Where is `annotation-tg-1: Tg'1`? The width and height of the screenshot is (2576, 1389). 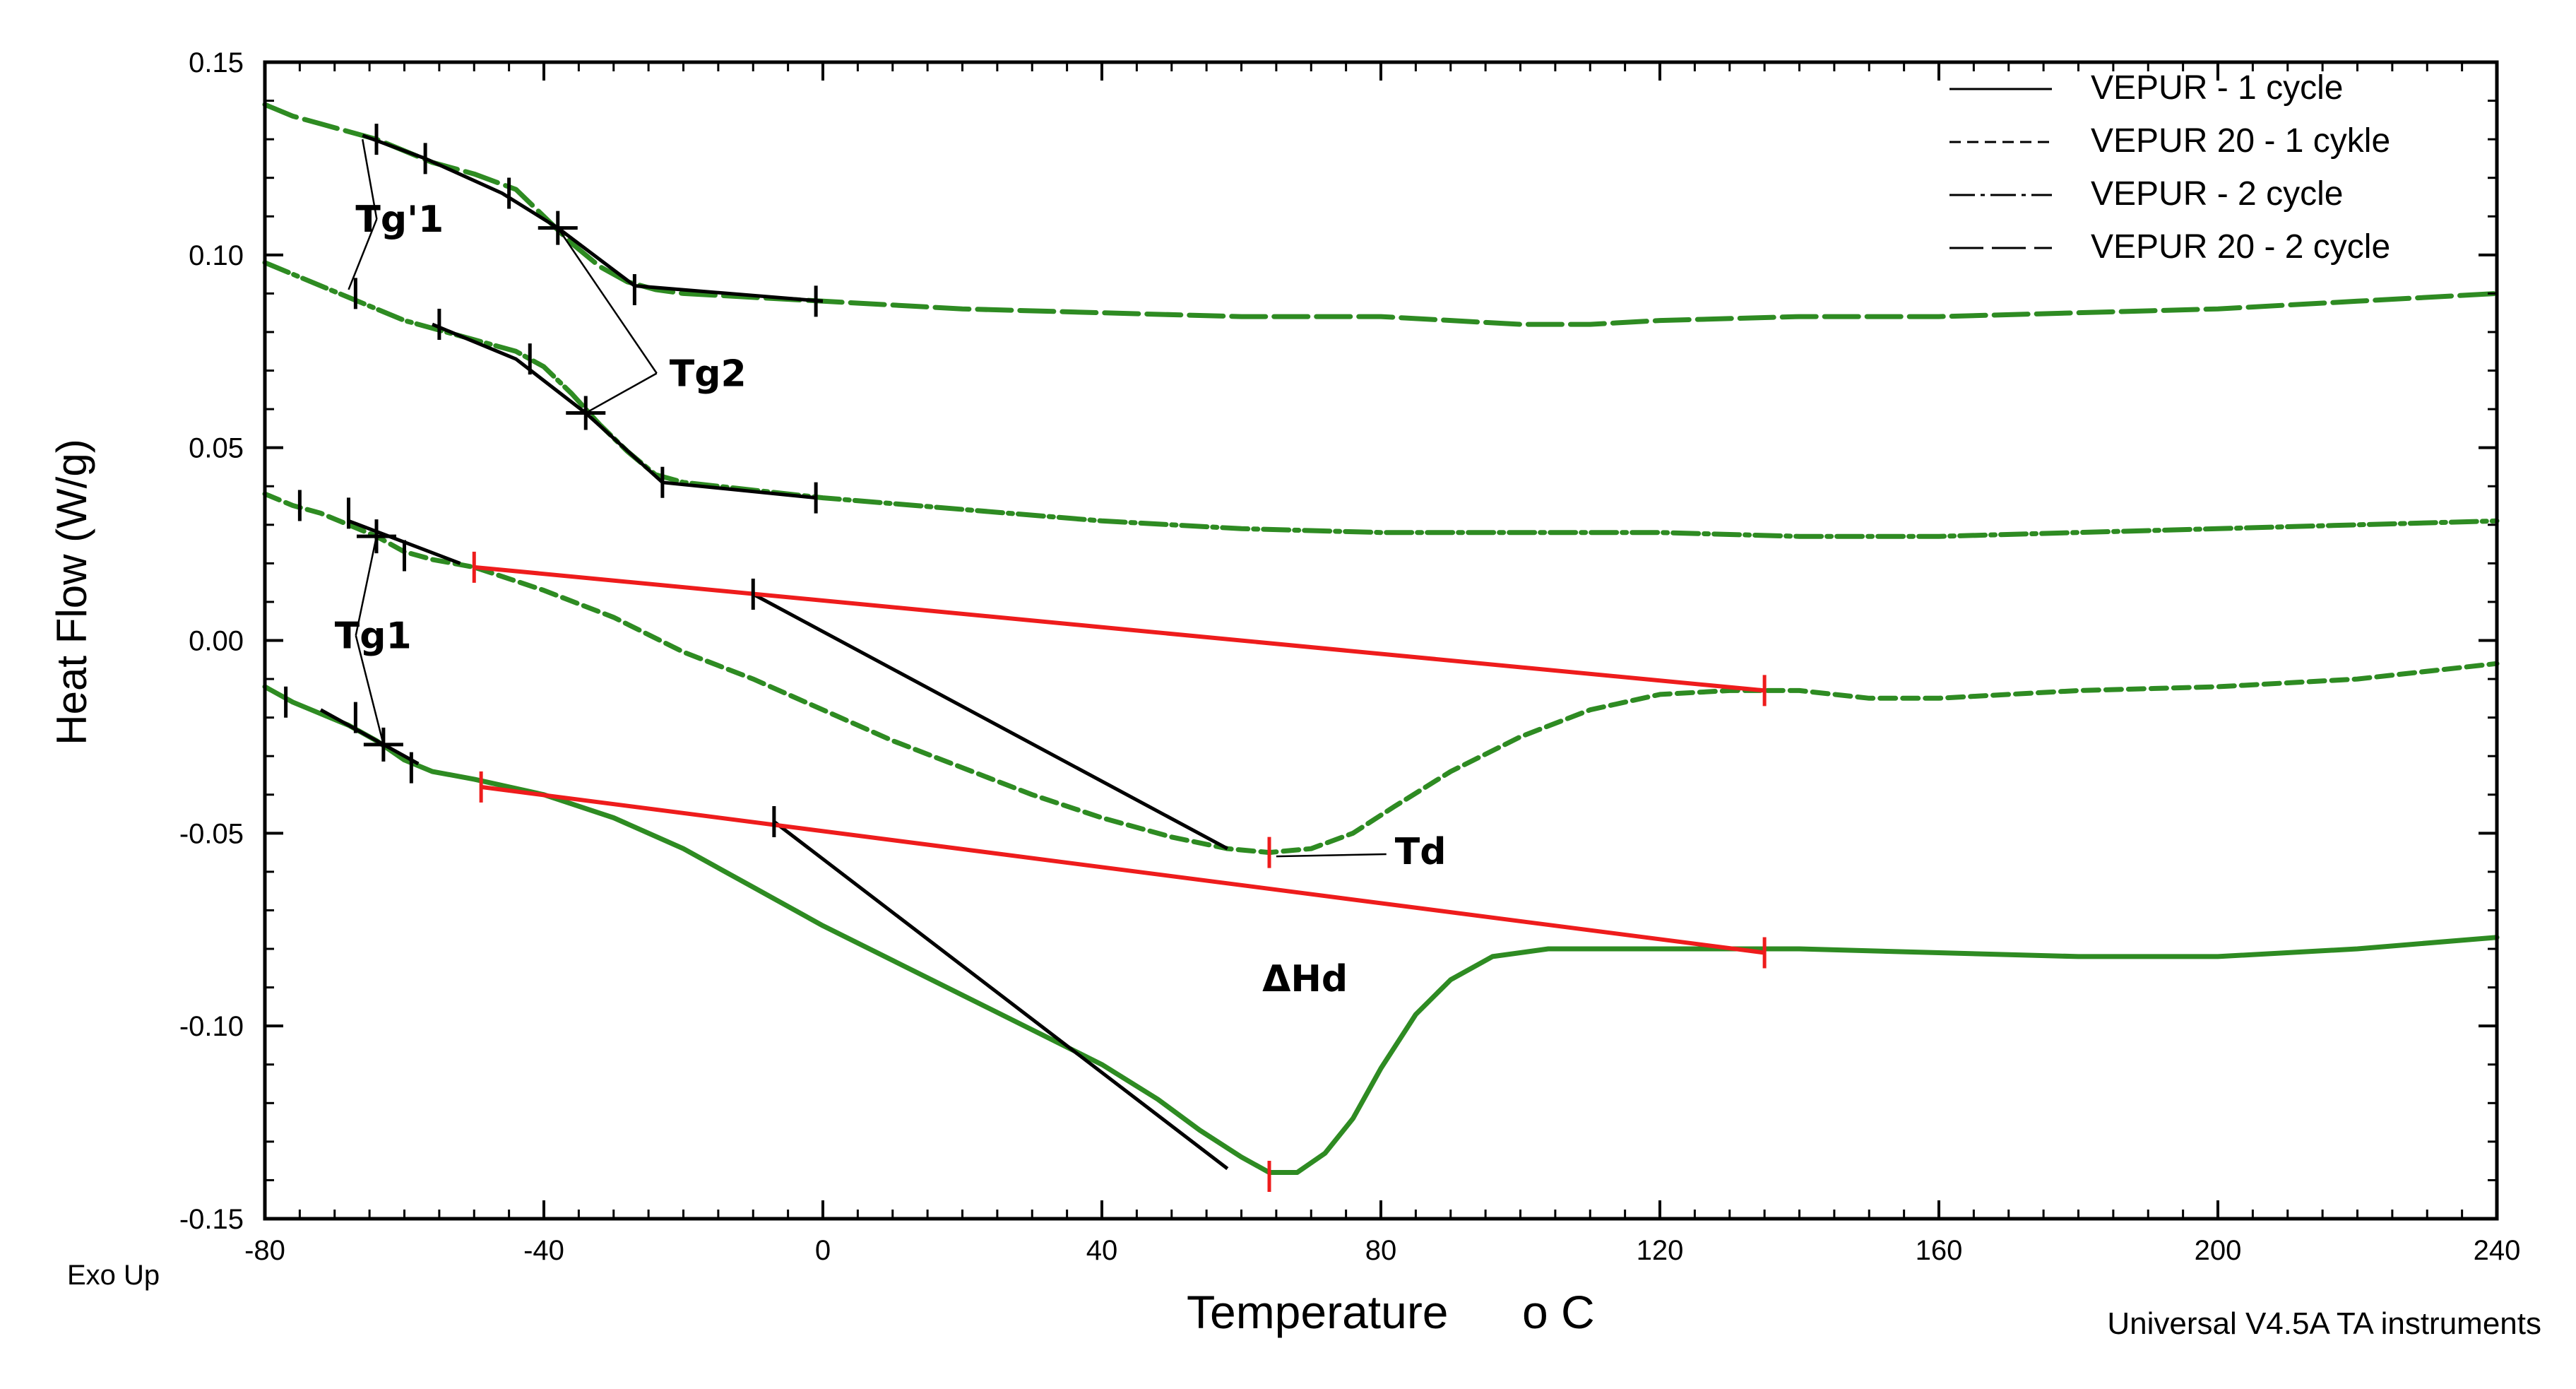 annotation-tg-1: Tg'1 is located at coordinates (399, 220).